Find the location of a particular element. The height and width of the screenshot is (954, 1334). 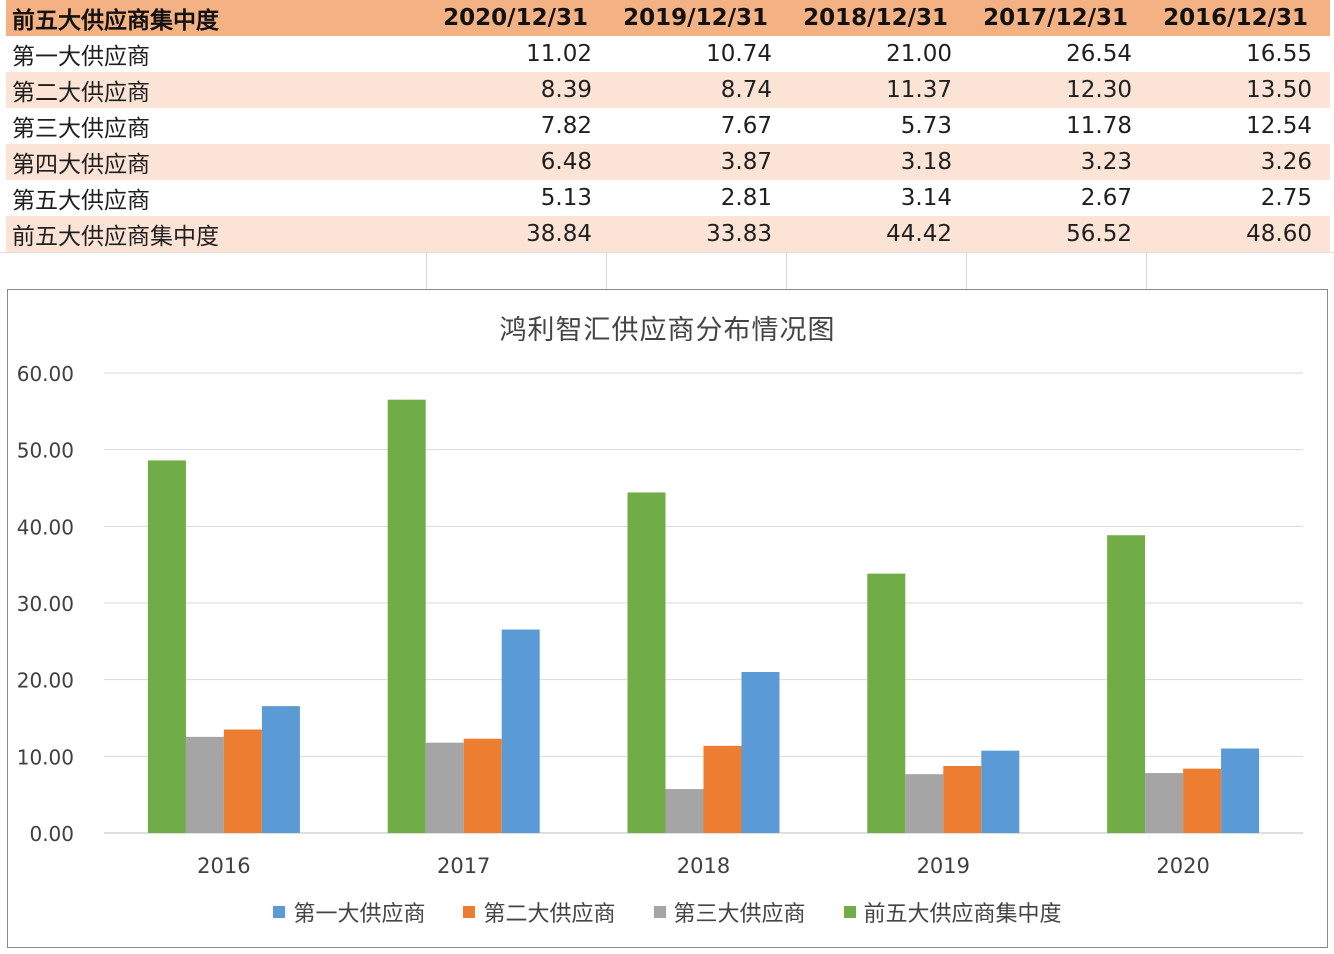

table-row: 第五大供应商 5.13 2.81 3.14 2.67 2.75 is located at coordinates (668, 198).